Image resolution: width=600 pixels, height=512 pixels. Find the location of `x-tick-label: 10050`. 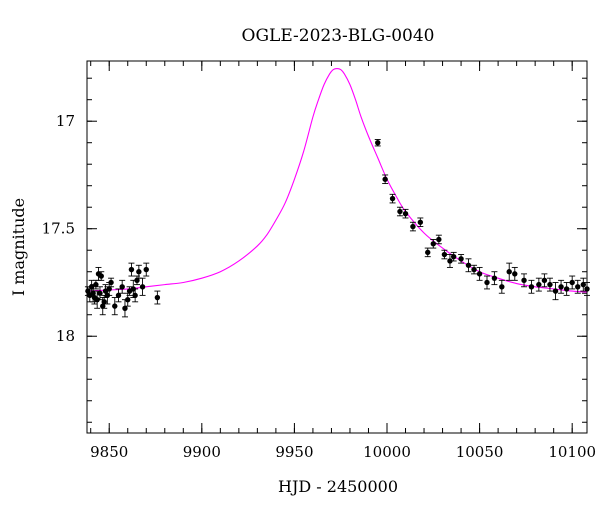

x-tick-label: 10050 is located at coordinates (480, 452).